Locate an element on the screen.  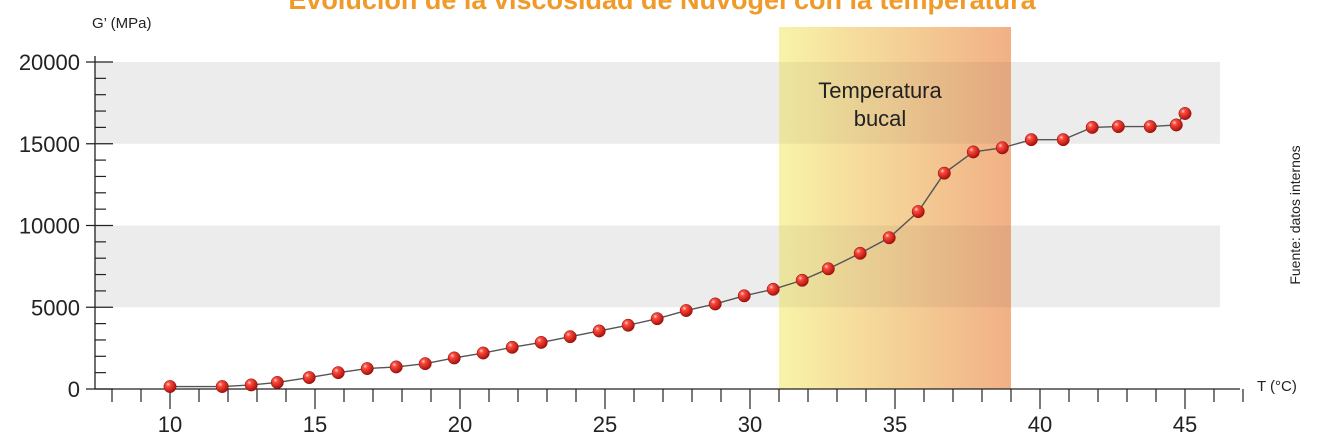
highlight-overlay-upper is located at coordinates (895, 103).